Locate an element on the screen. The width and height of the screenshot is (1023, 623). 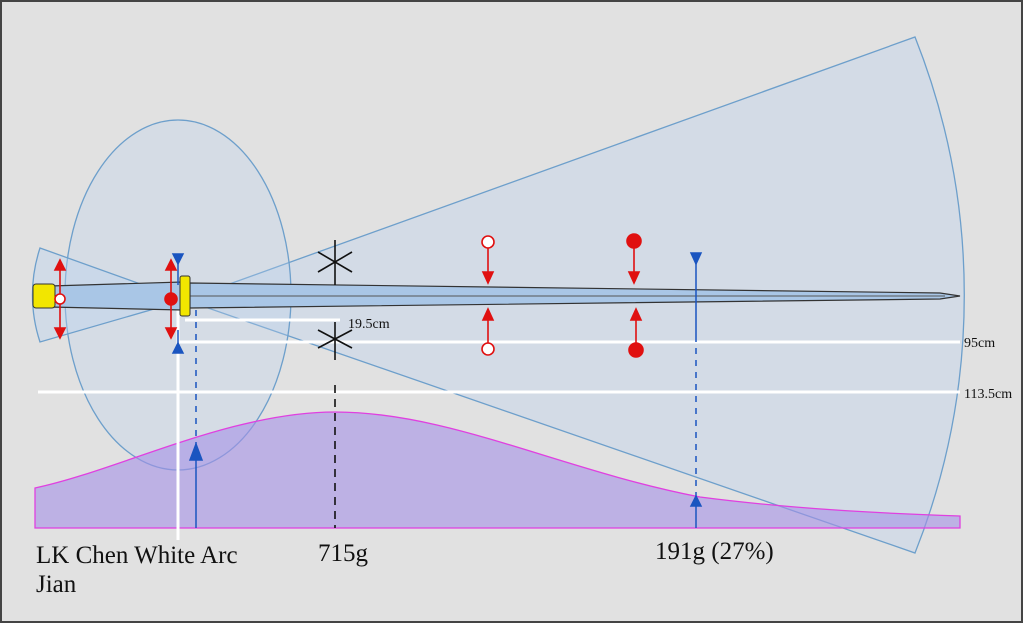
length-label: 113.5cm is located at coordinates (988, 394).